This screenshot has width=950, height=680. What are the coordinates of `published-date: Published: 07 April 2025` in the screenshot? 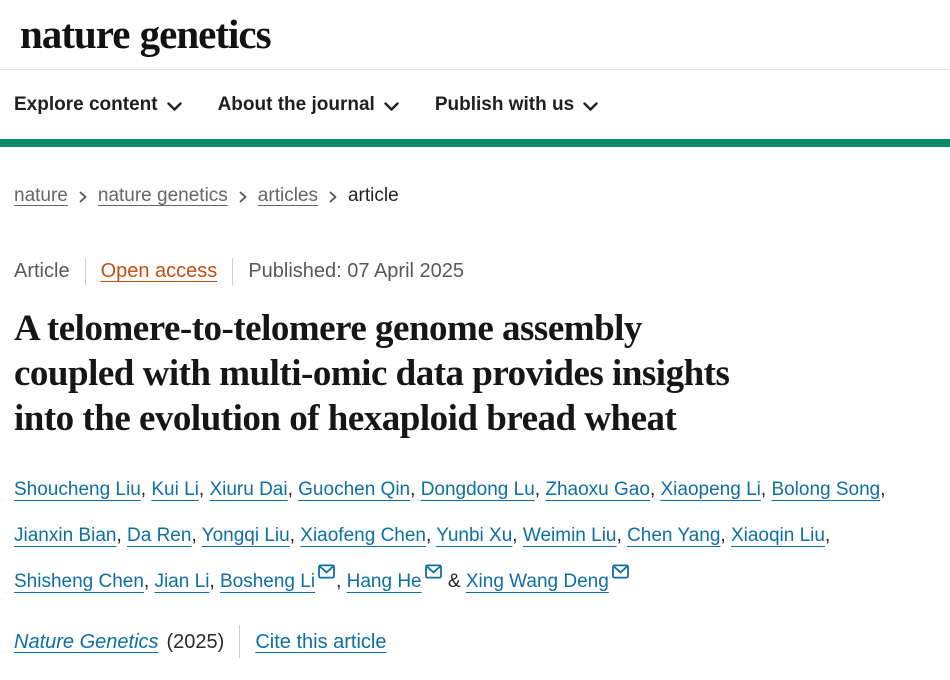 It's located at (356, 271).